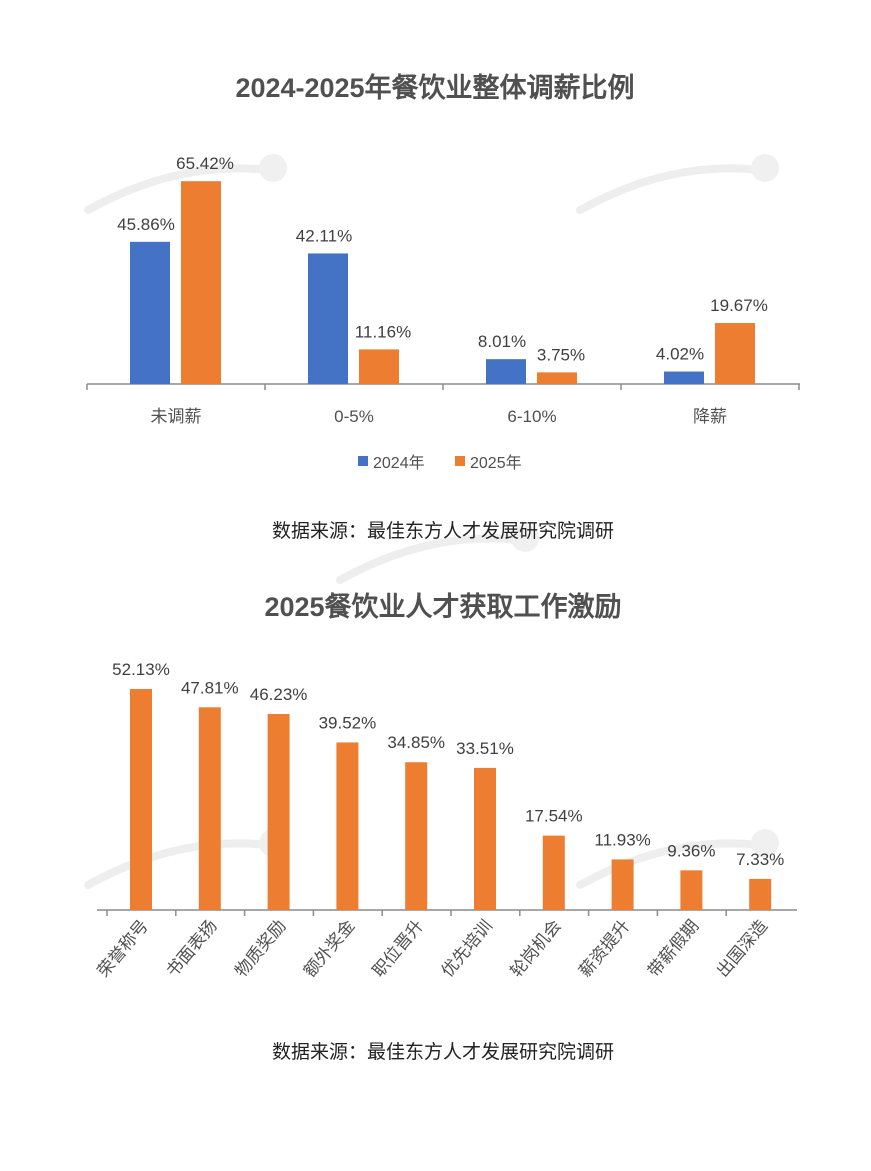 The image size is (871, 1171). I want to click on data-label: 17.54%, so click(554, 816).